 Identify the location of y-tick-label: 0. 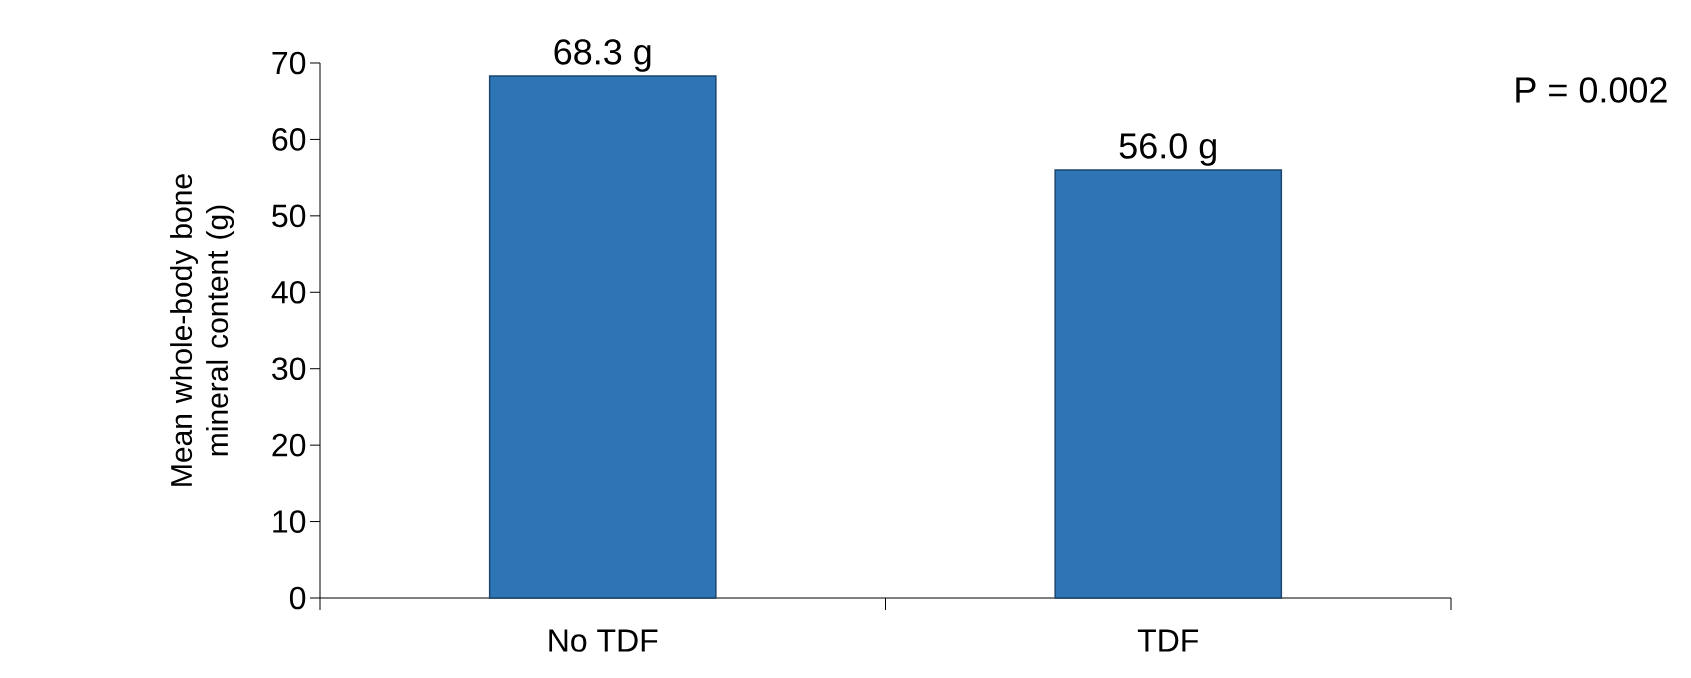
(297, 598).